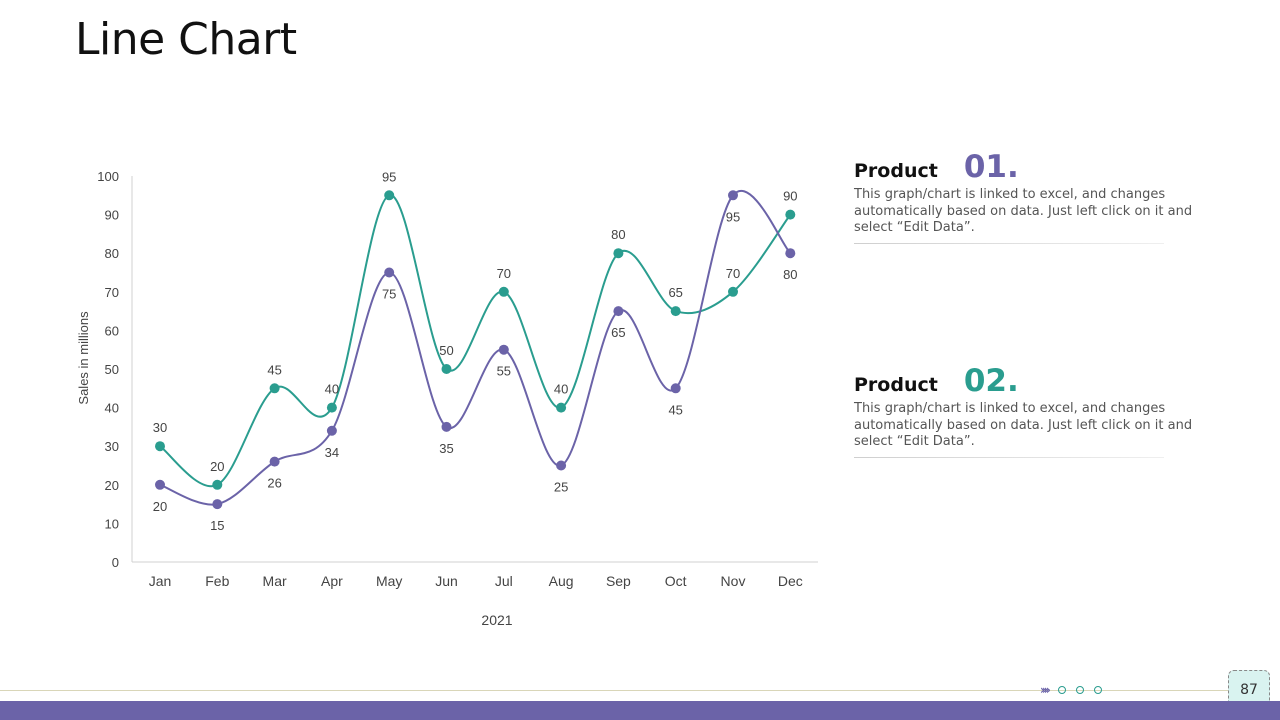 This screenshot has width=1280, height=720. Describe the element at coordinates (160, 427) in the screenshot. I see `data-label: 30` at that location.